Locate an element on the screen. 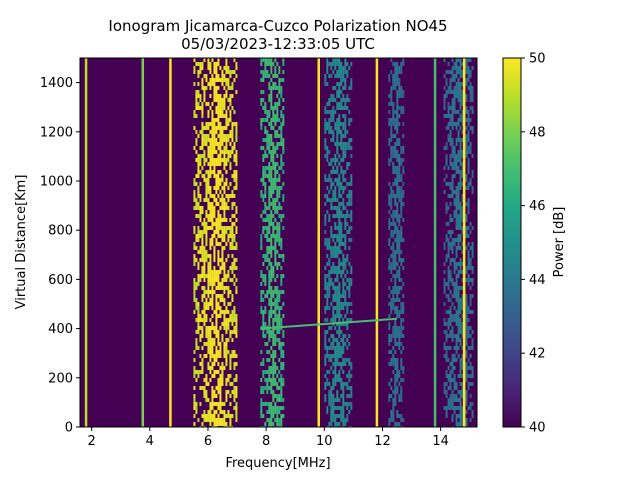 The width and height of the screenshot is (640, 480). y-tick-label: 400 is located at coordinates (60, 329).